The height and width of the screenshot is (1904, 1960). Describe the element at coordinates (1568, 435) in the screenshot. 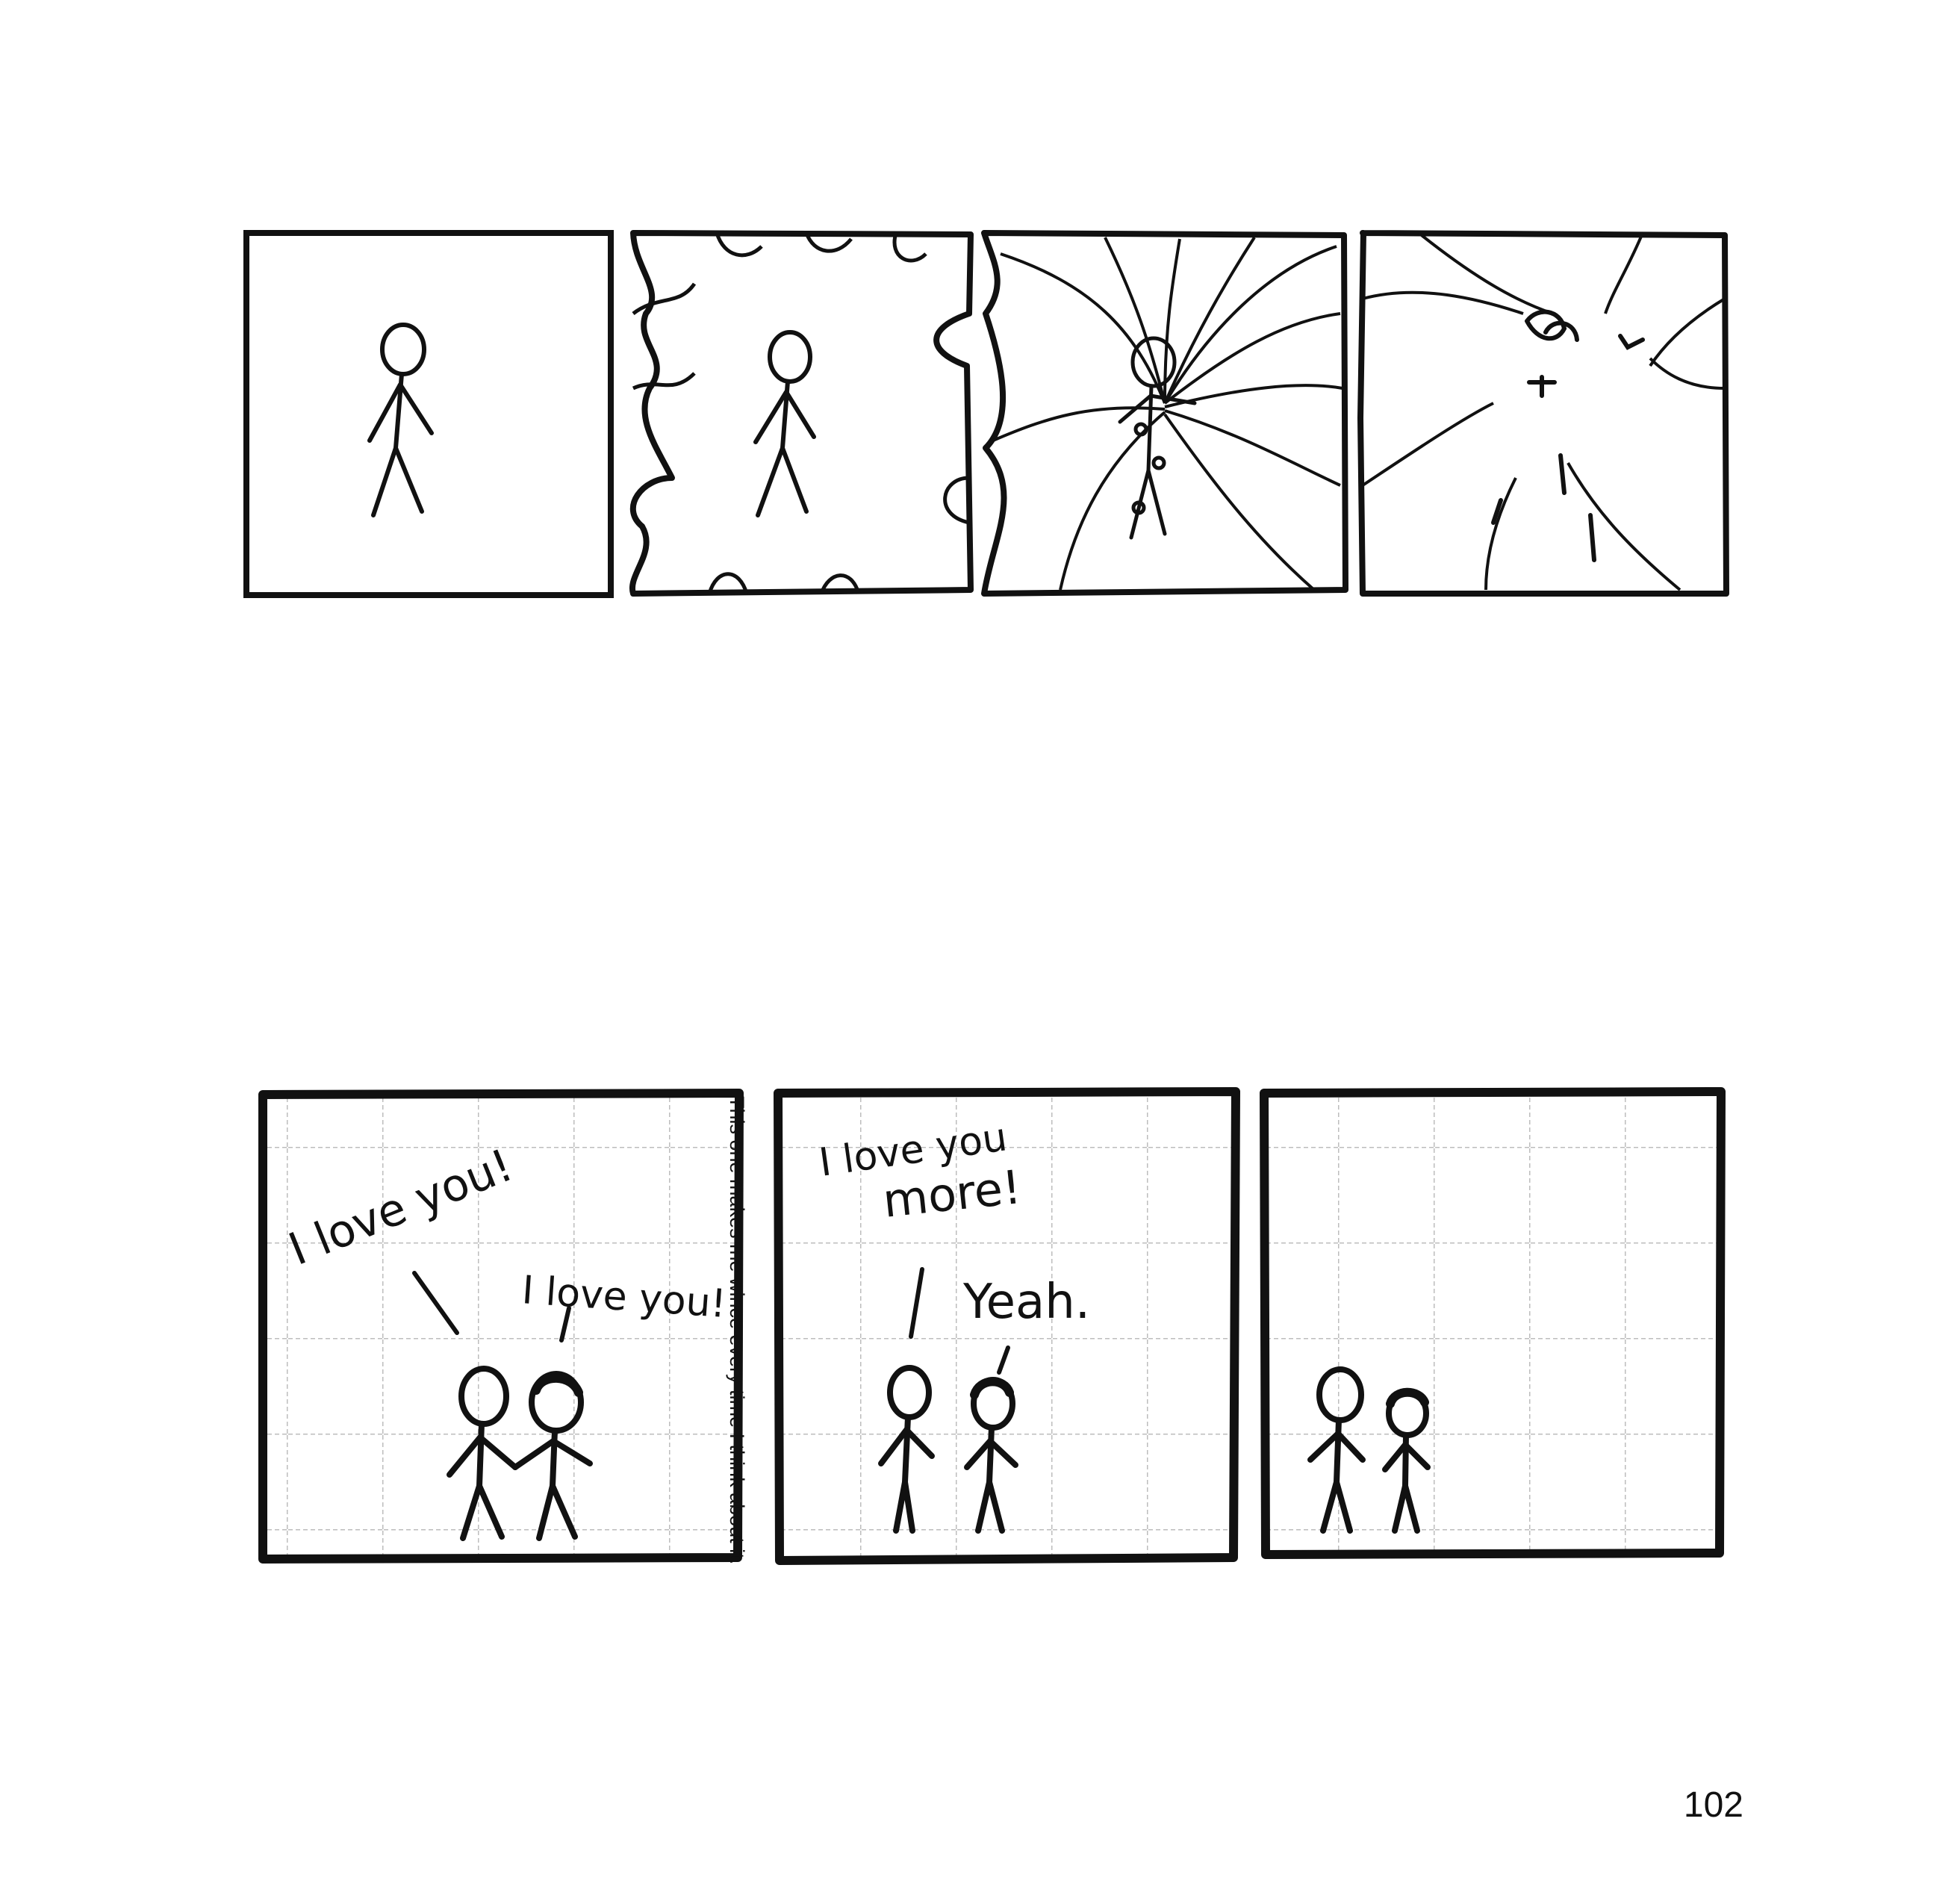

I see `scattered-figure-parts` at that location.